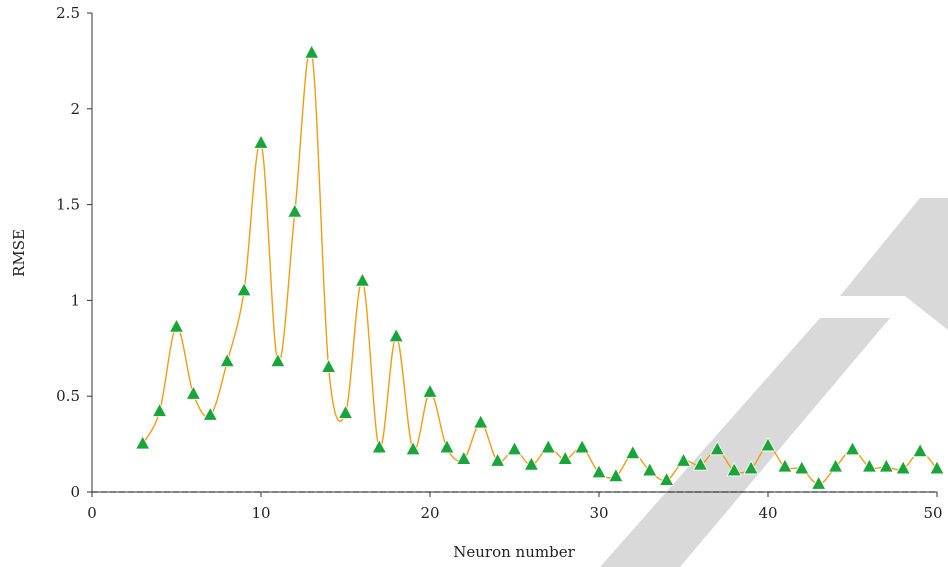 The height and width of the screenshot is (567, 948). What do you see at coordinates (598, 513) in the screenshot?
I see `x-tick-label: 30` at bounding box center [598, 513].